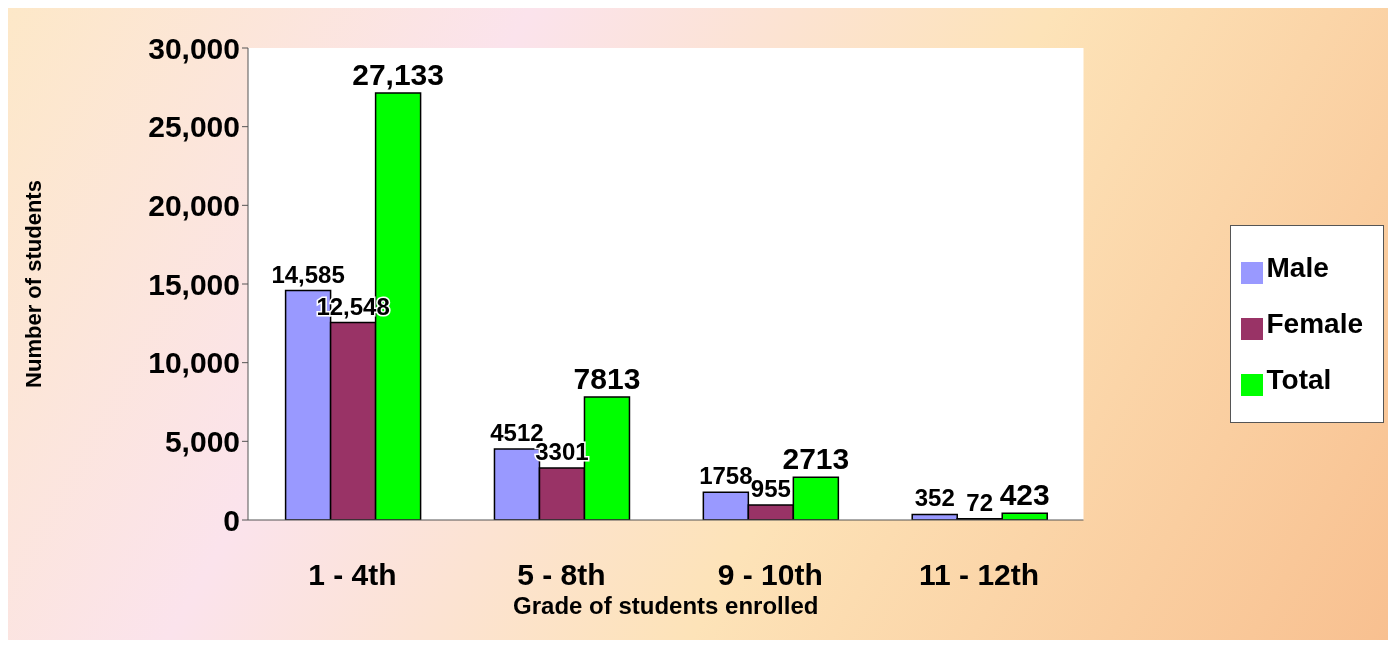  Describe the element at coordinates (194, 205) in the screenshot. I see `y-tick-label: 20,000` at that location.